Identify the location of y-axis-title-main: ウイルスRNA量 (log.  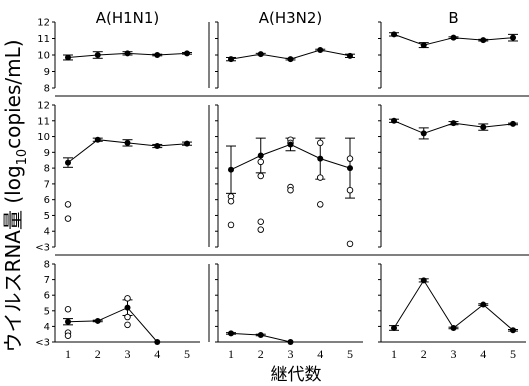
(13, 258).